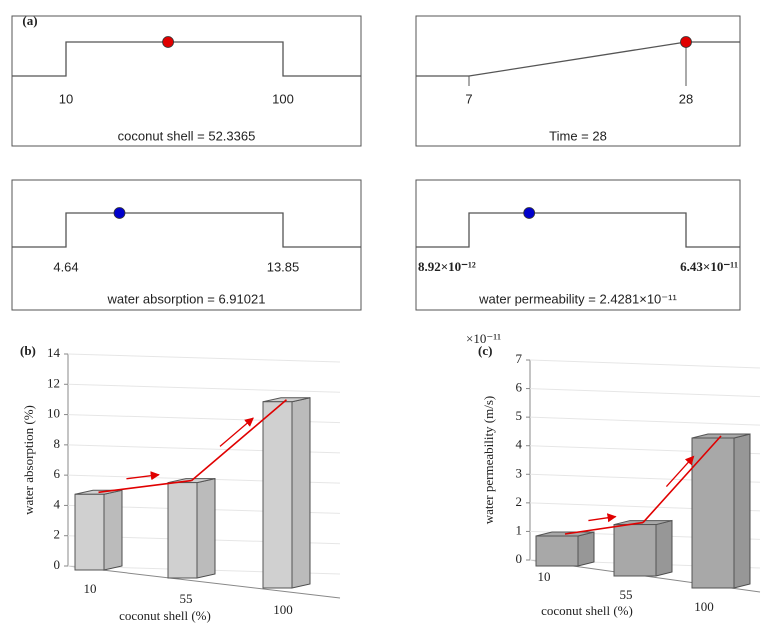 The image size is (769, 636). Describe the element at coordinates (53, 382) in the screenshot. I see `y-tick-label: 12` at that location.